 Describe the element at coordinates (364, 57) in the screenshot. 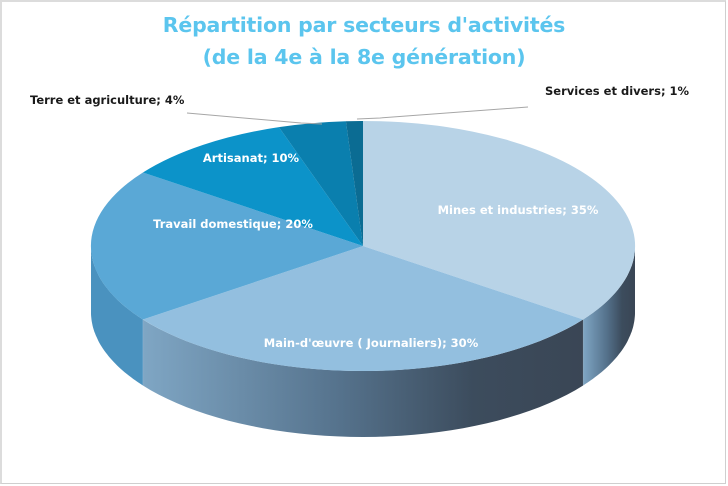

I see `chart-subtitle: (de la 4e à la 8e génération)` at that location.